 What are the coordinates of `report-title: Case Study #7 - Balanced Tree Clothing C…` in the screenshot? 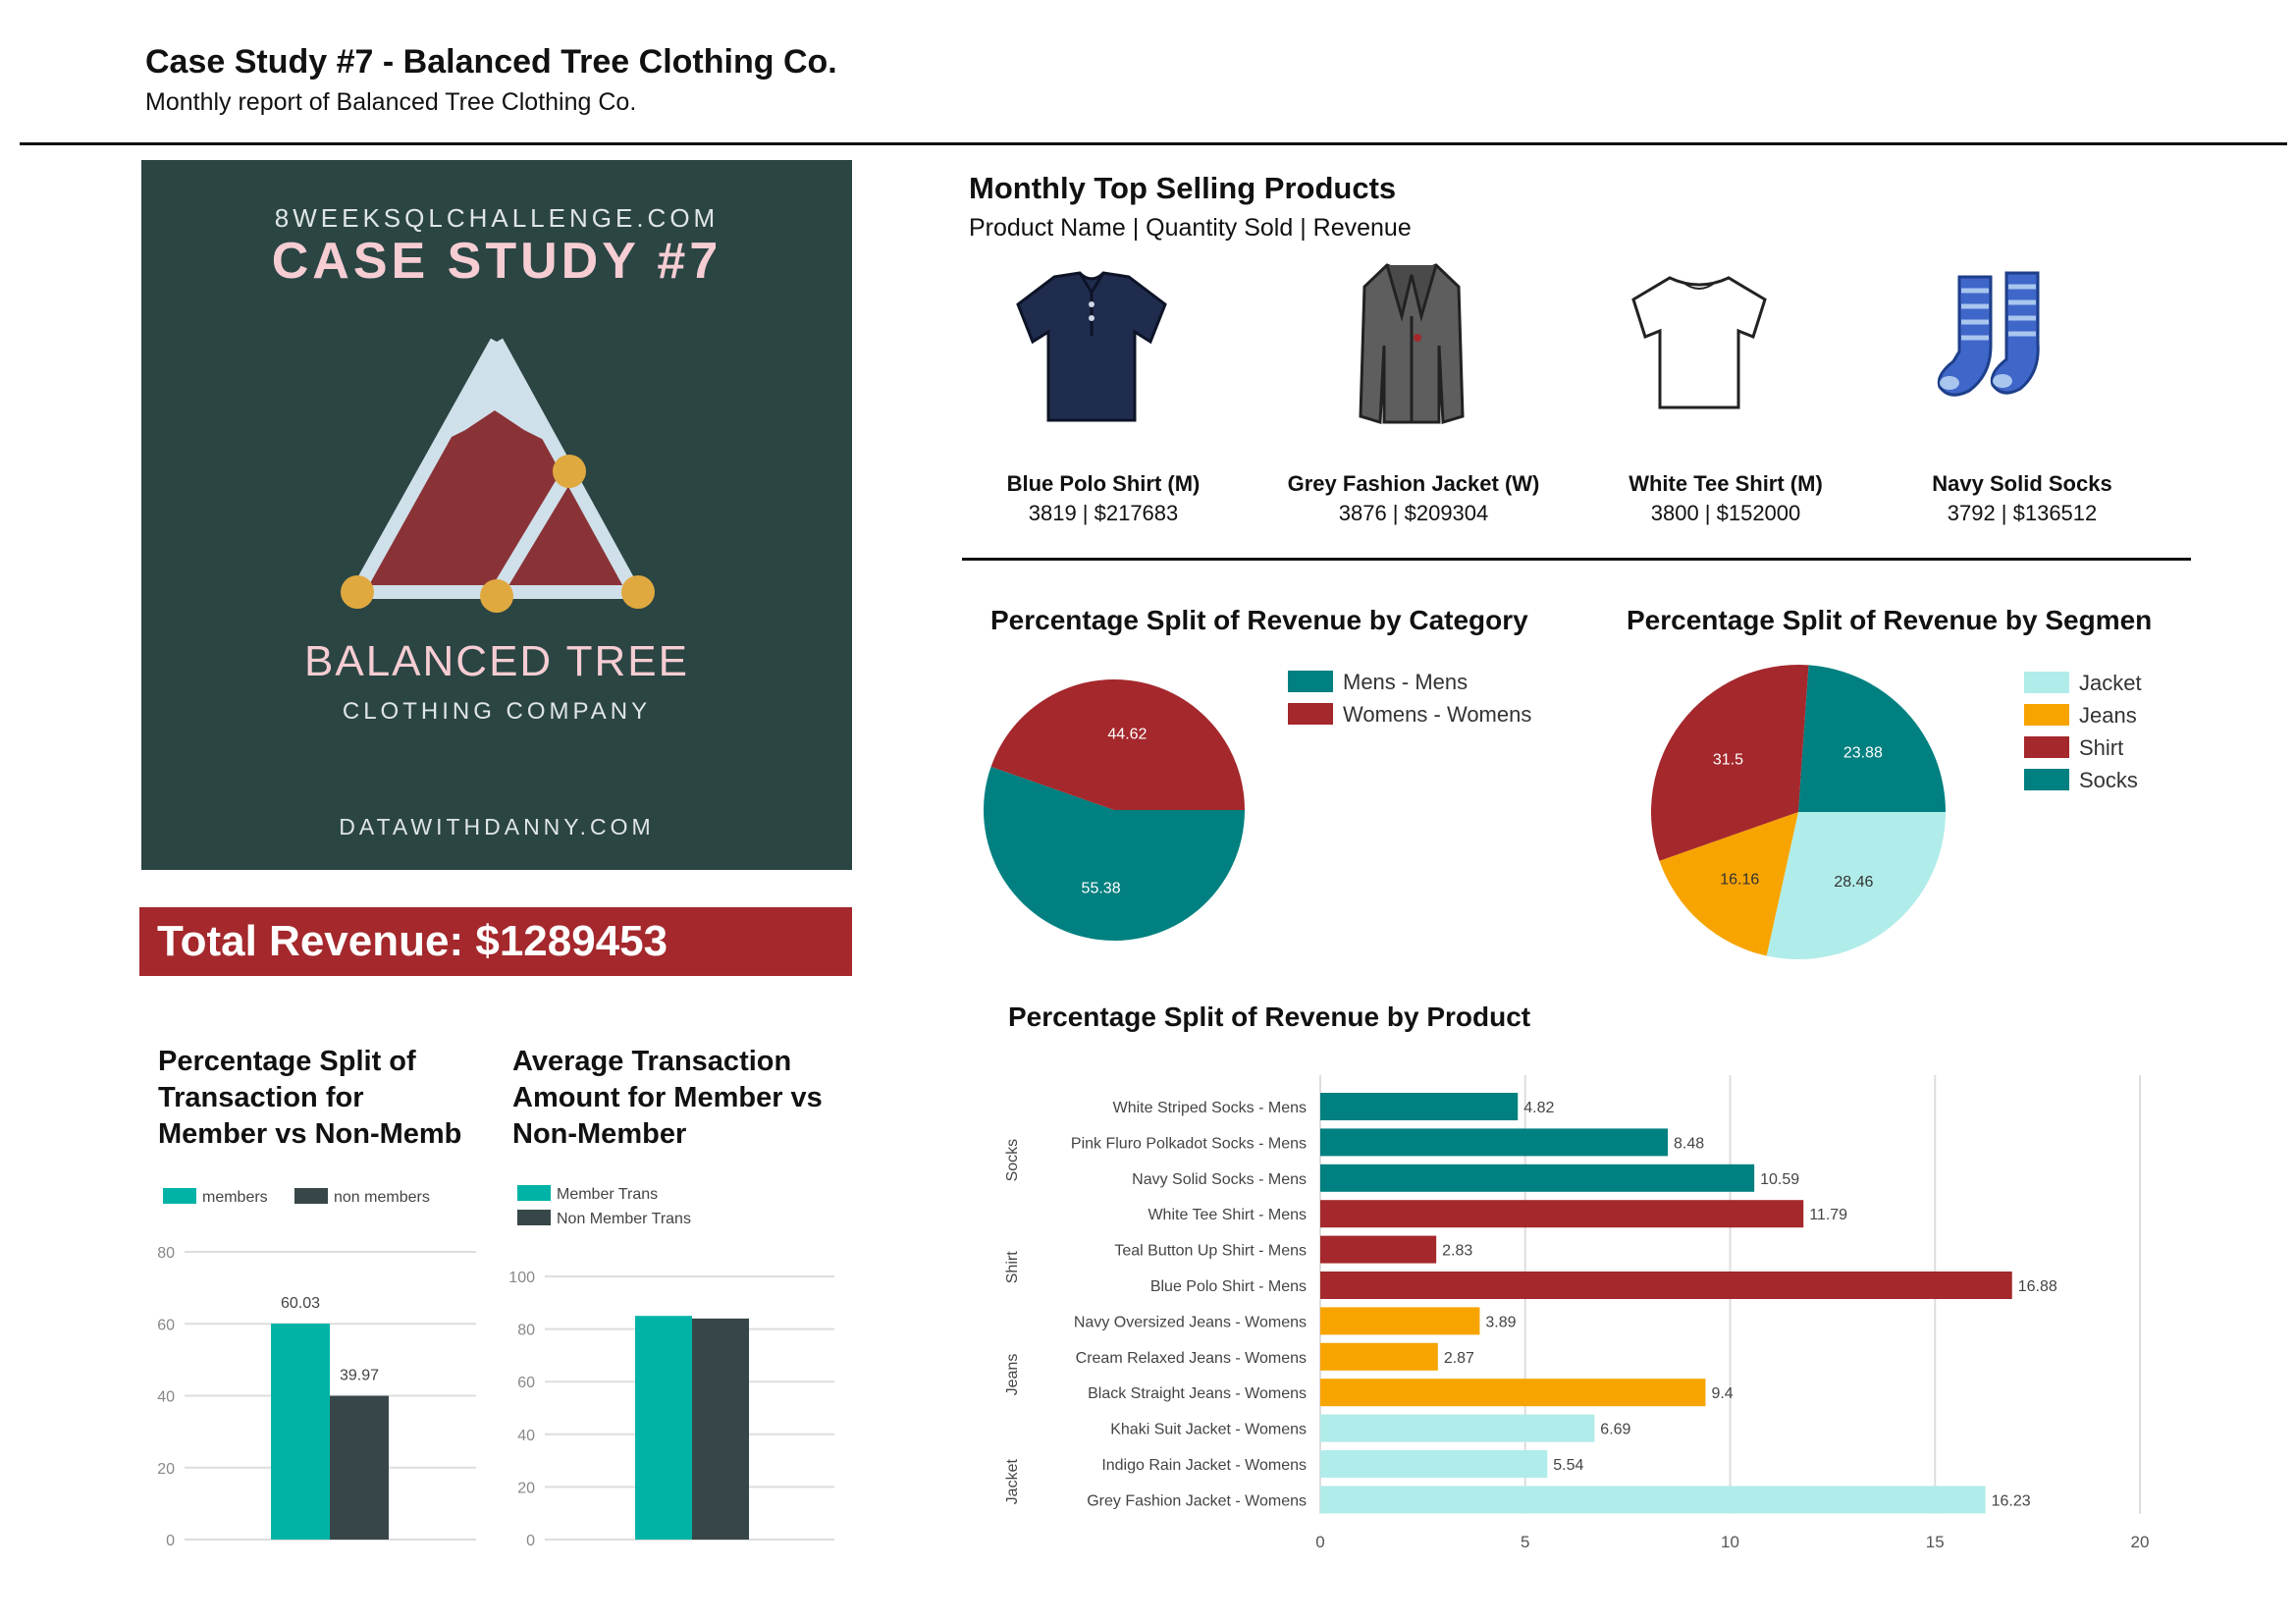 It's located at (491, 62).